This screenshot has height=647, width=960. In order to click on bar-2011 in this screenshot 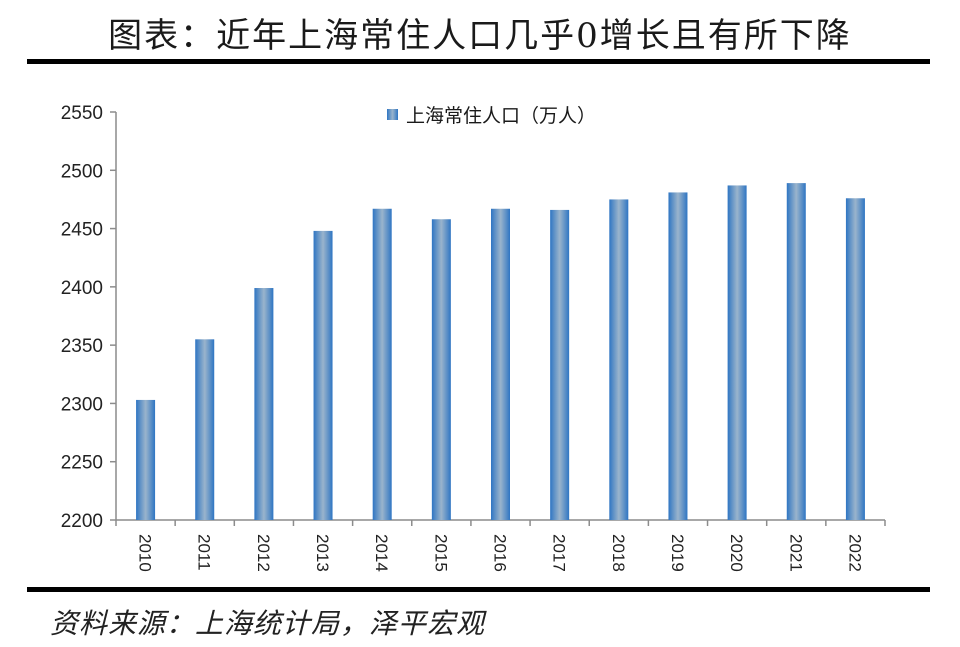, I will do `click(205, 429)`.